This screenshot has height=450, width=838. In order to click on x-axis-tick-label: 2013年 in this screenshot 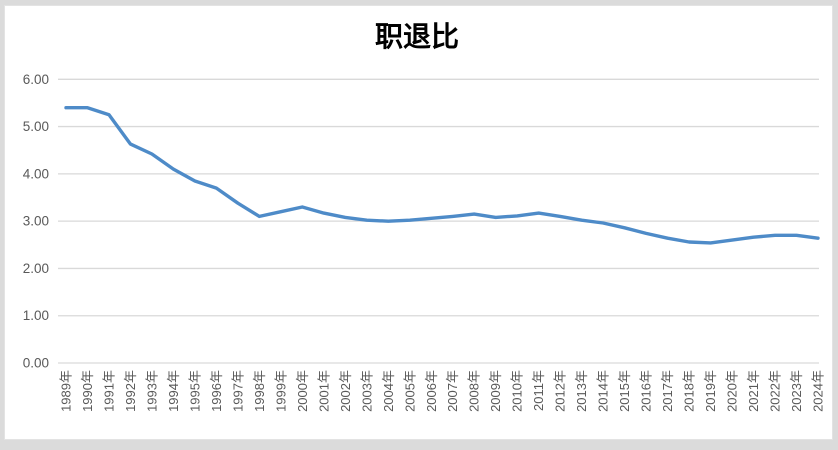, I will do `click(581, 391)`.